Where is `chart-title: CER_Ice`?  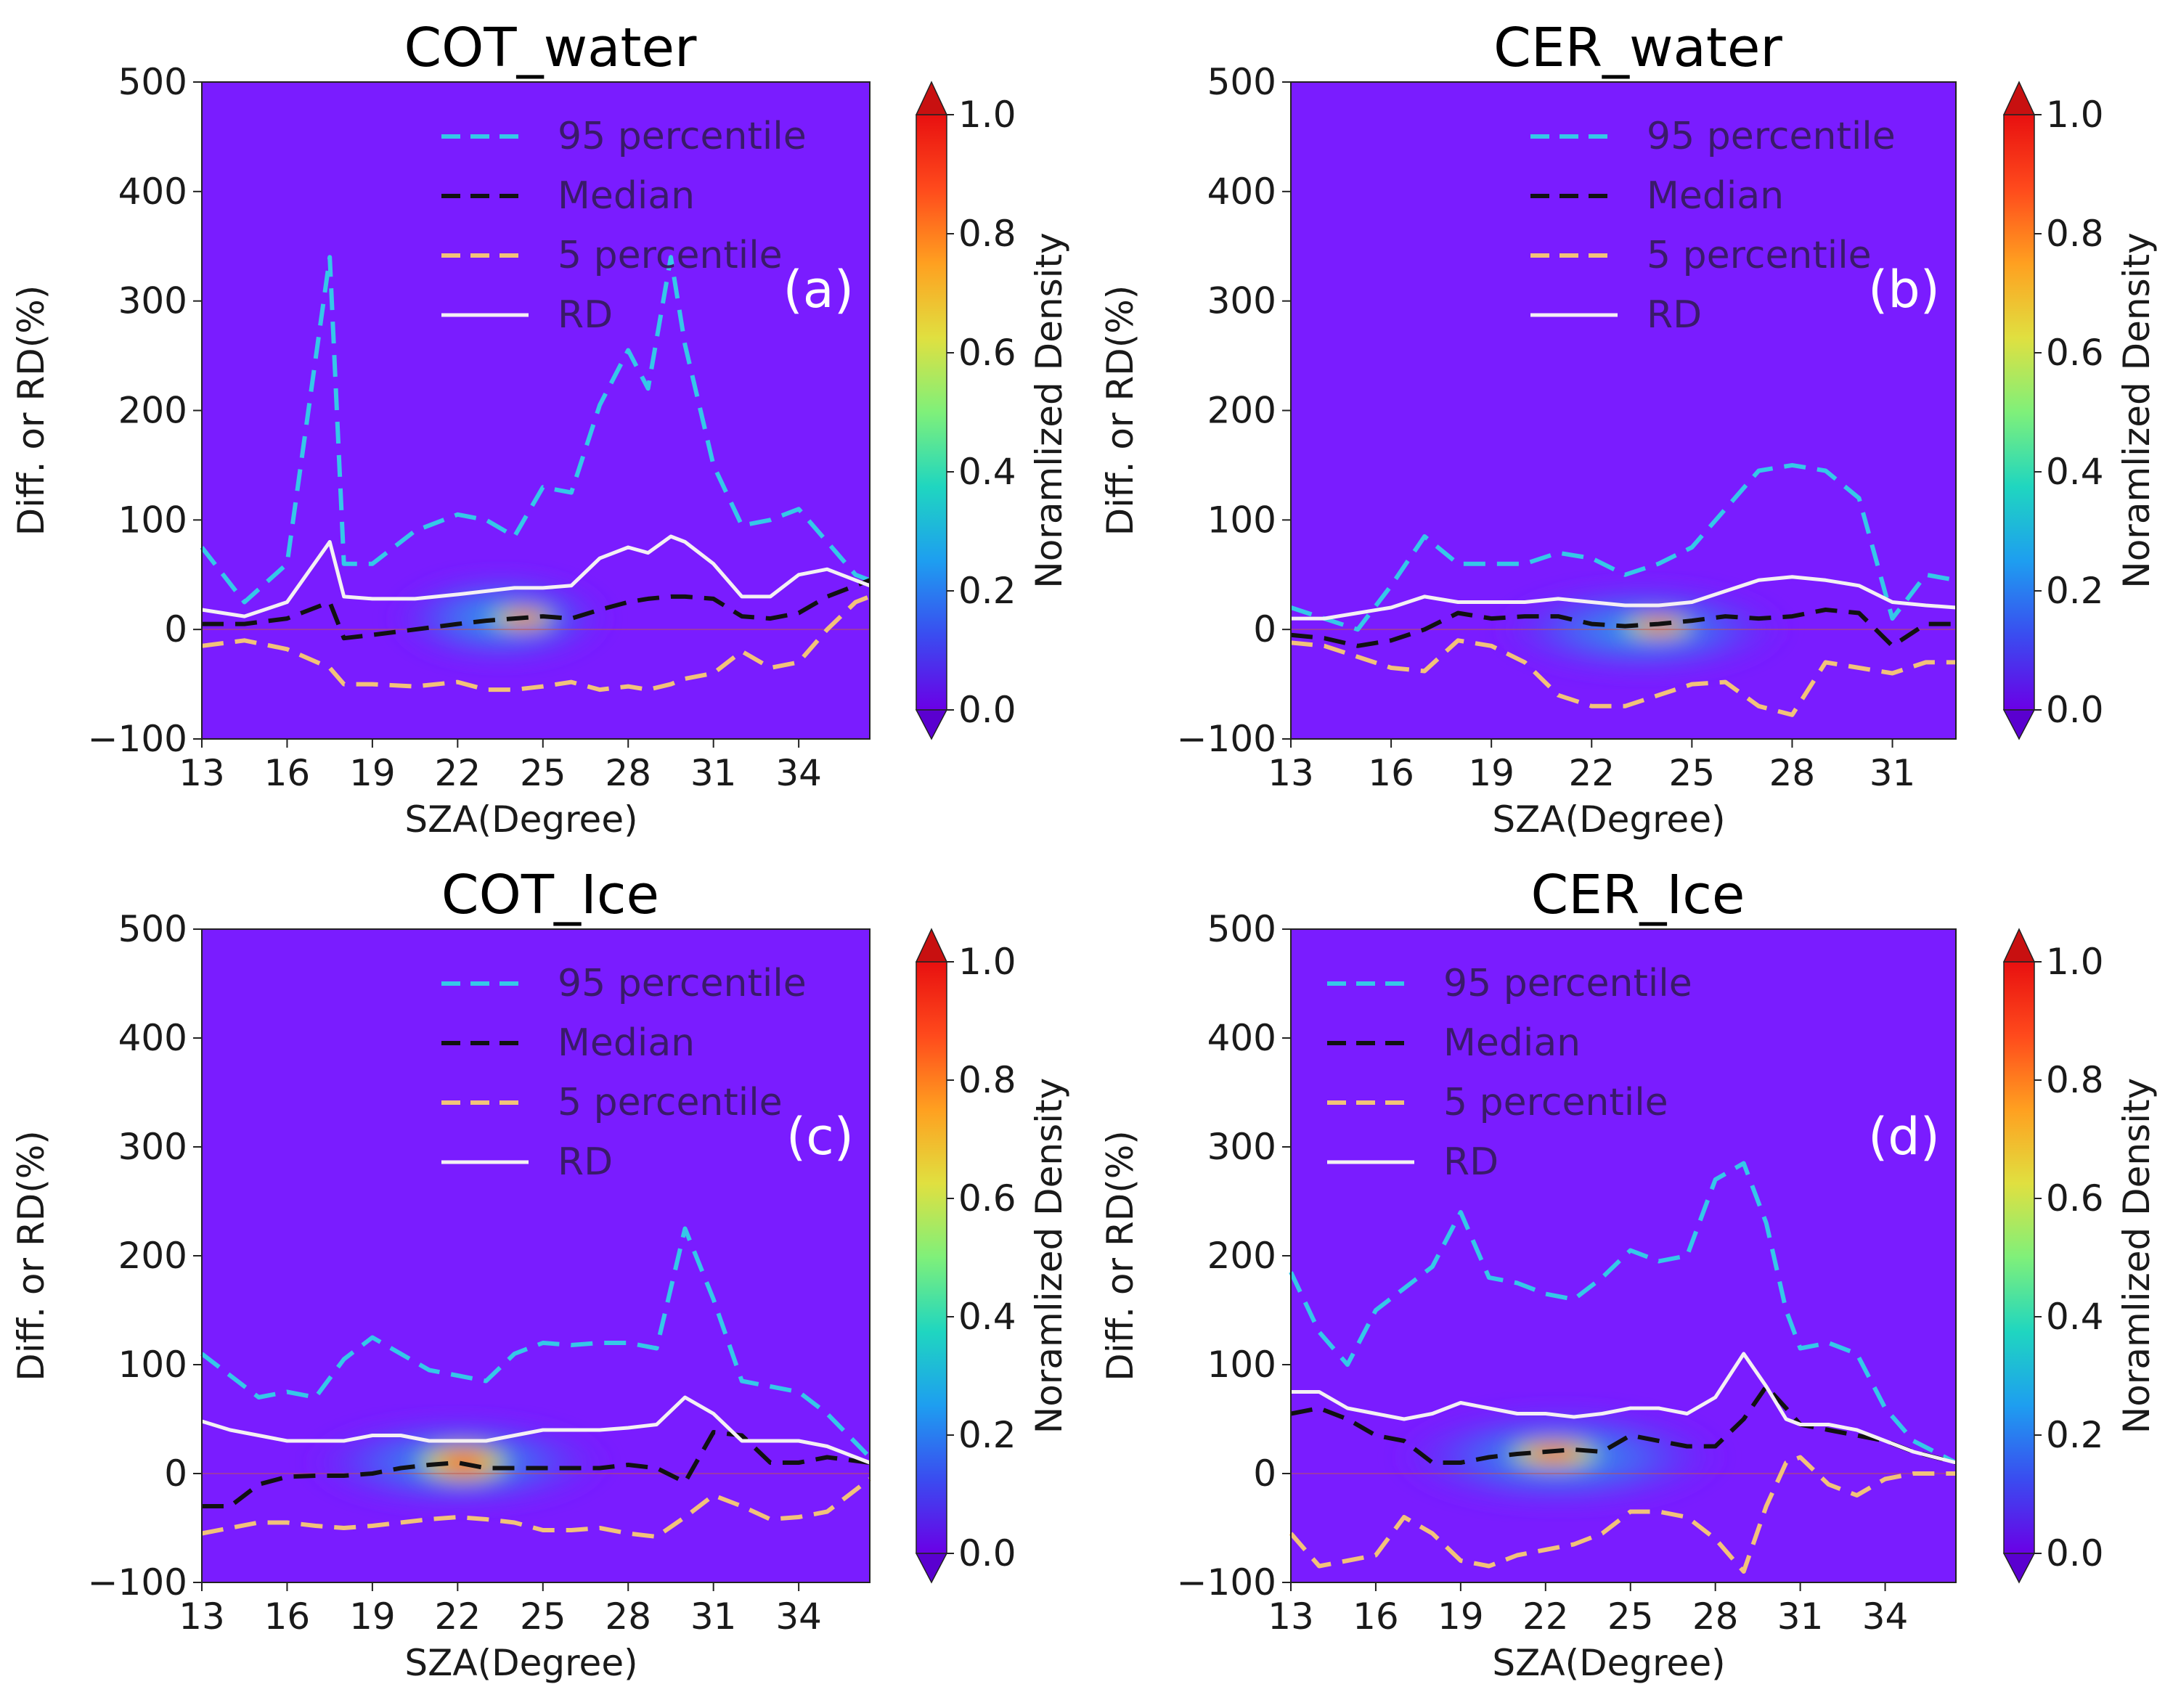 chart-title: CER_Ice is located at coordinates (1638, 895).